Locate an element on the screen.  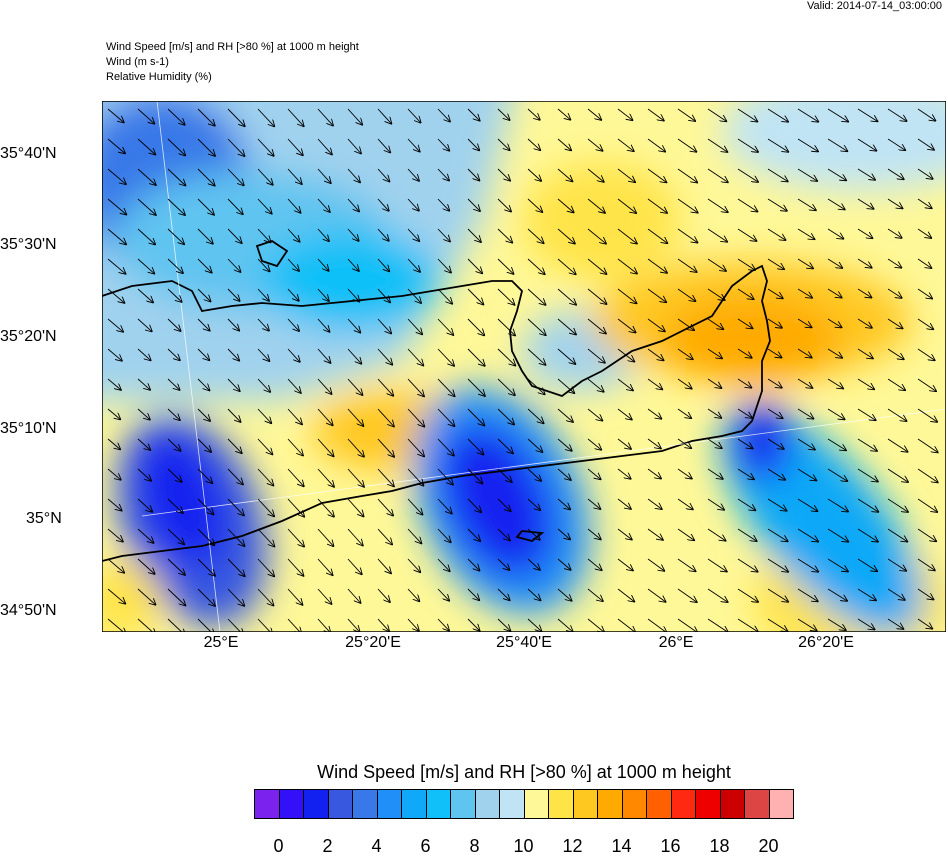
lon-label: 25°40'E is located at coordinates (524, 642).